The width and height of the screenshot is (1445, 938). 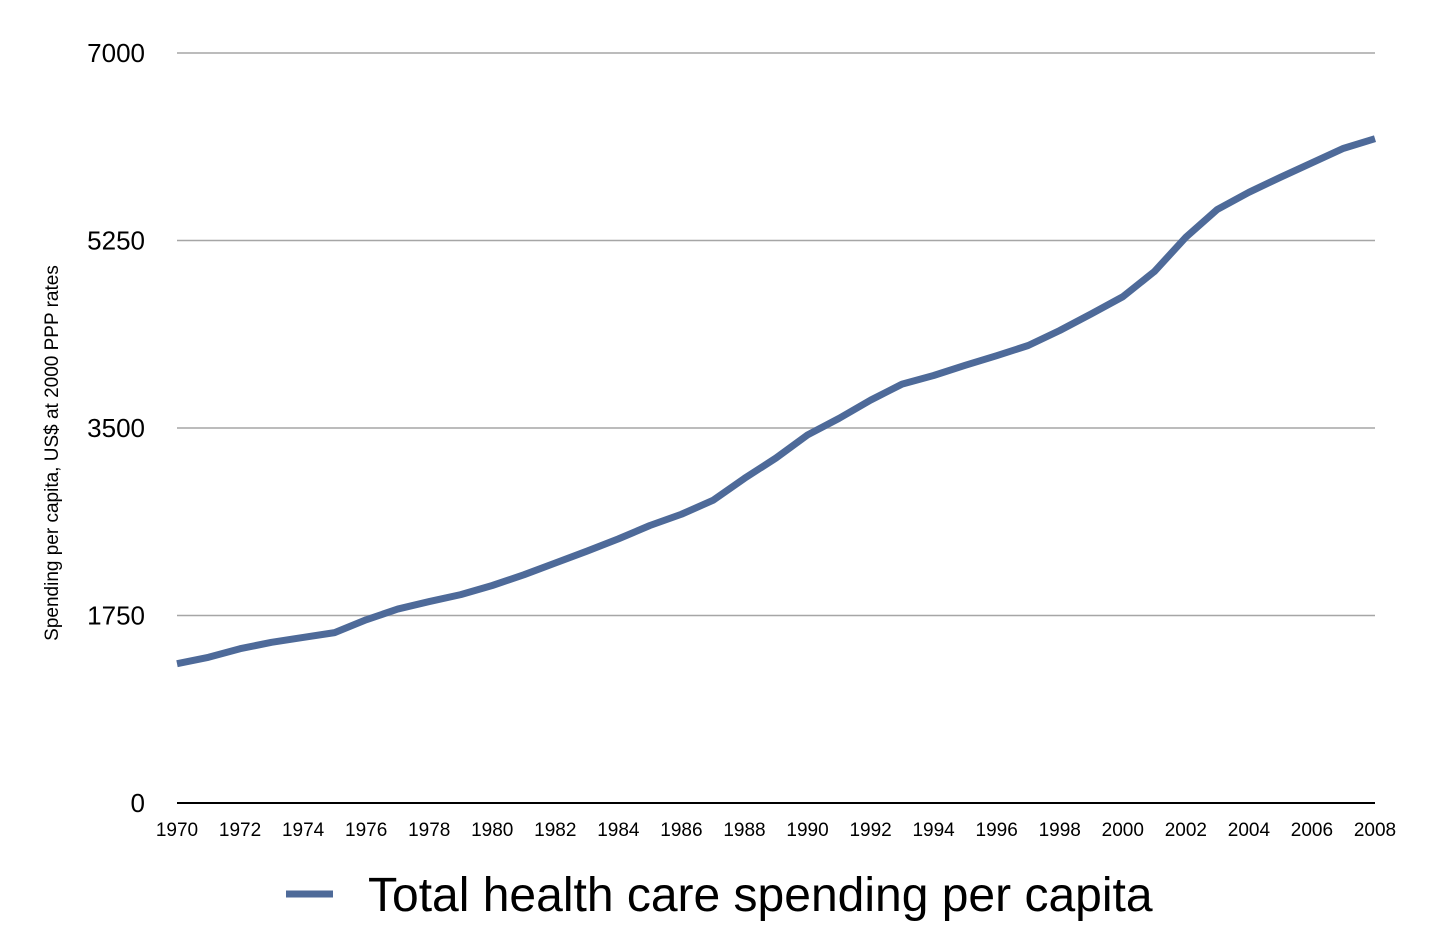 What do you see at coordinates (240, 830) in the screenshot?
I see `x-tick-label: 1972` at bounding box center [240, 830].